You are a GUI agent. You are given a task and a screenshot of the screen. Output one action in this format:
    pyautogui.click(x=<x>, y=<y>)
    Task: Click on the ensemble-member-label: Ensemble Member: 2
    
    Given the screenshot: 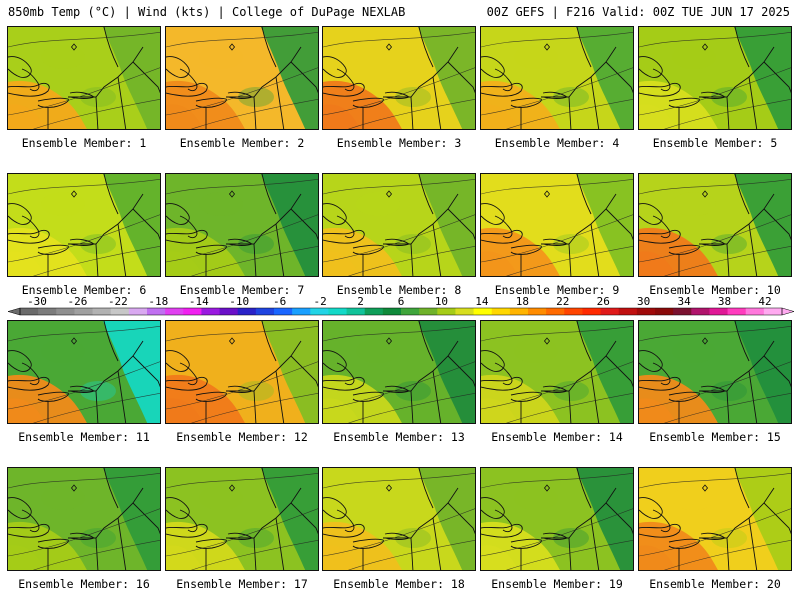 What is the action you would take?
    pyautogui.click(x=242, y=143)
    